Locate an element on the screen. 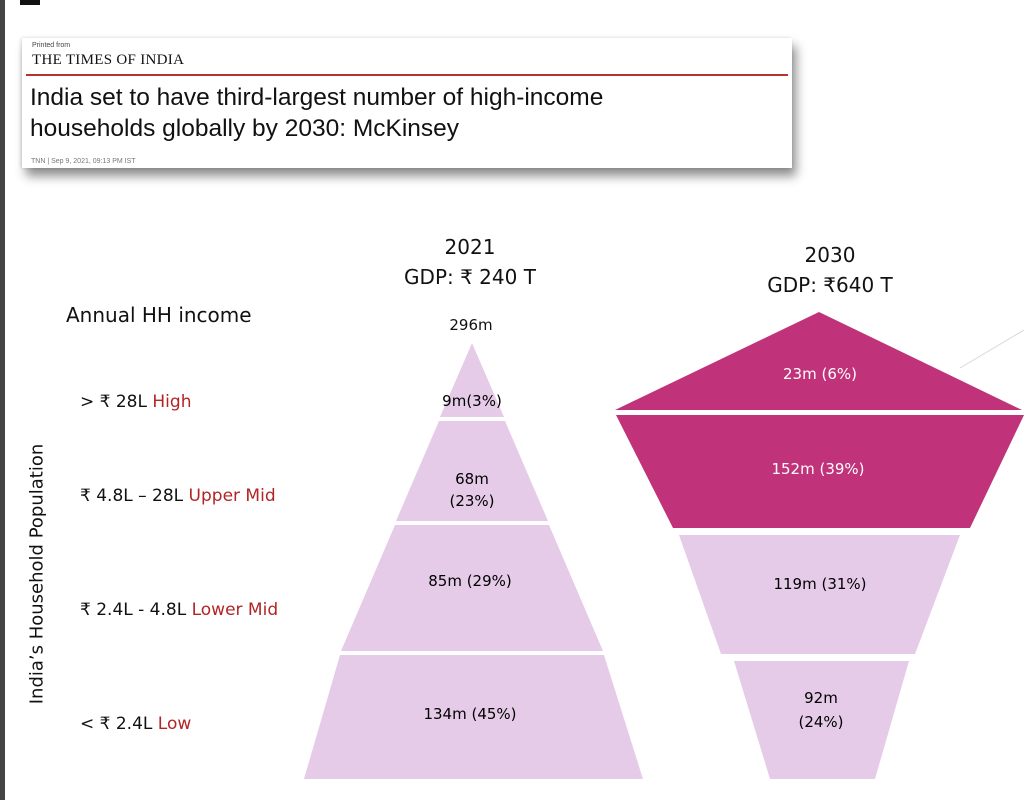  seg-2030-upper-mid-label: 152m (39%) is located at coordinates (817, 469).